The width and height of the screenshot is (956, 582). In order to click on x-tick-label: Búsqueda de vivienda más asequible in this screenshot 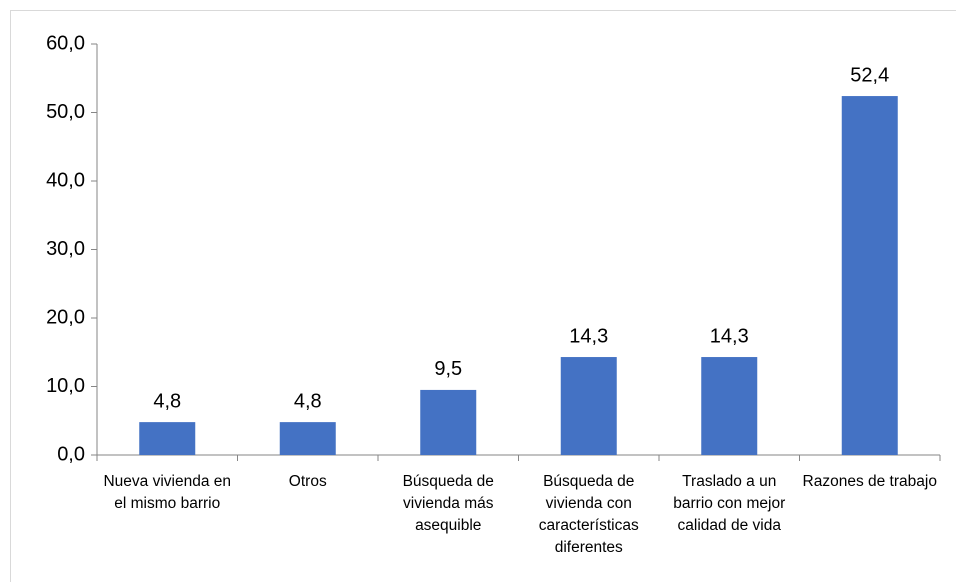, I will do `click(448, 503)`.